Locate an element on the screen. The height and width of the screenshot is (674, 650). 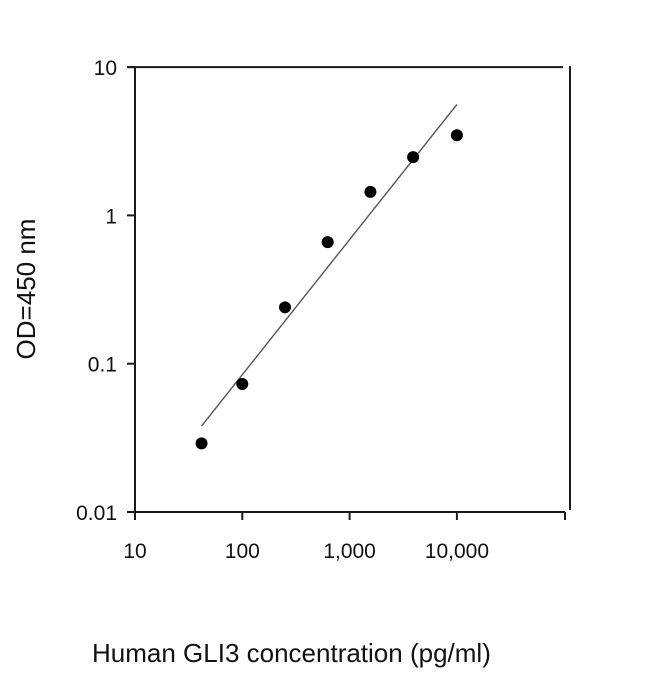
y-tick-label: 0.1 is located at coordinates (102, 365).